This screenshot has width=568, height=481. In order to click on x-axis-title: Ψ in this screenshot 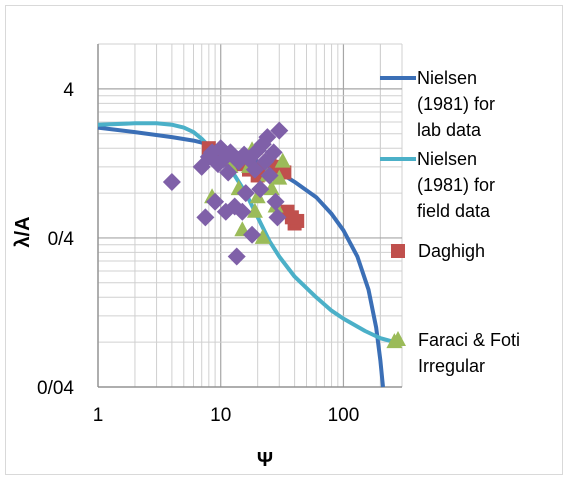, I will do `click(265, 460)`.